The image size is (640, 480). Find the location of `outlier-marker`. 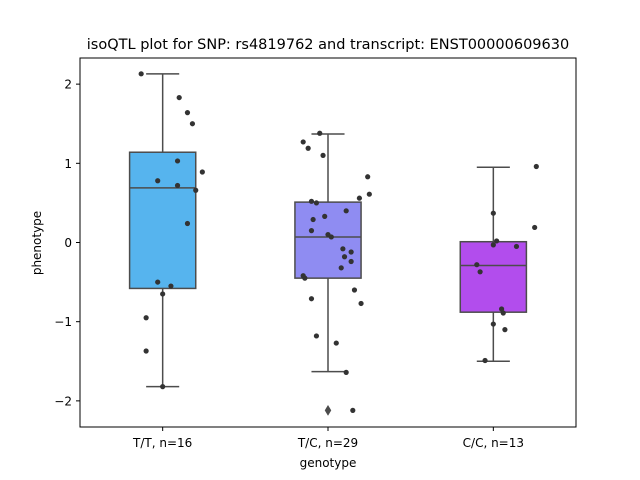

outlier-marker is located at coordinates (328, 410).